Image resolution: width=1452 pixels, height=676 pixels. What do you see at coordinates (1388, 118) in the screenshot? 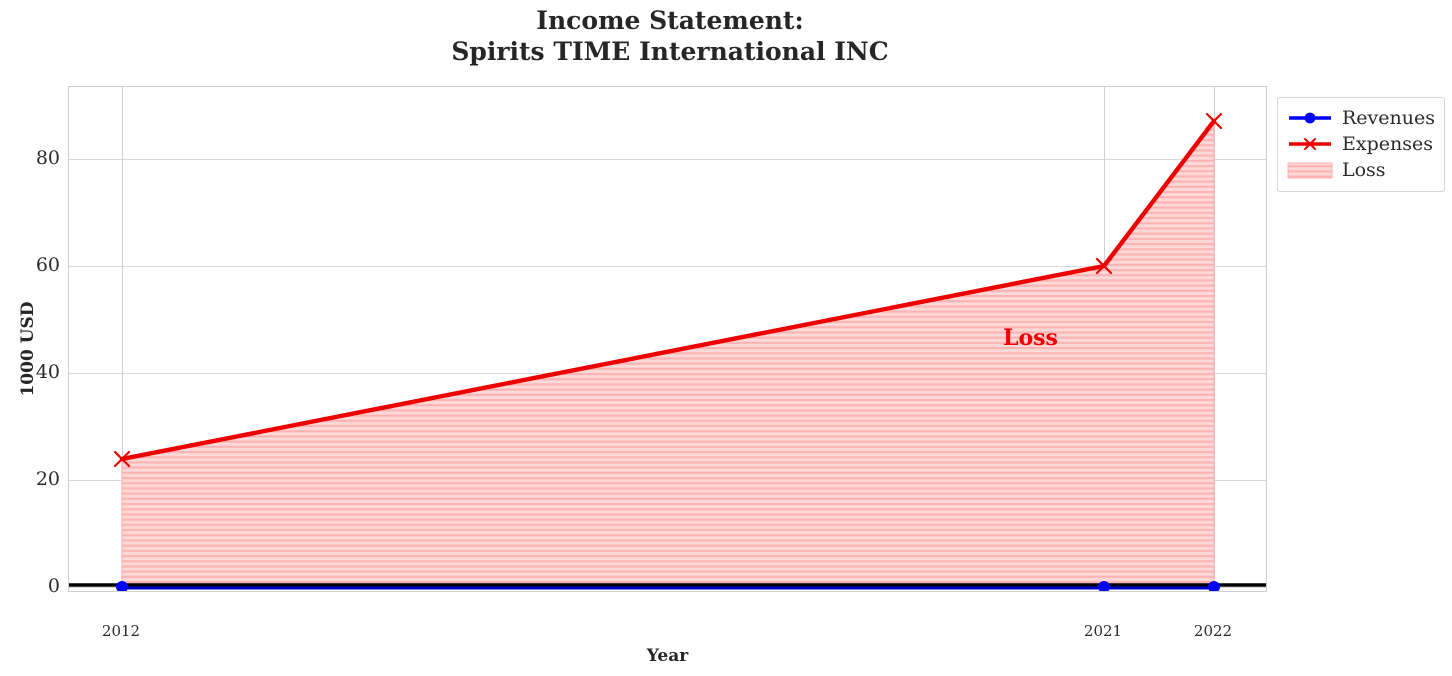
I see `legend-label-revenues: Revenues` at bounding box center [1388, 118].